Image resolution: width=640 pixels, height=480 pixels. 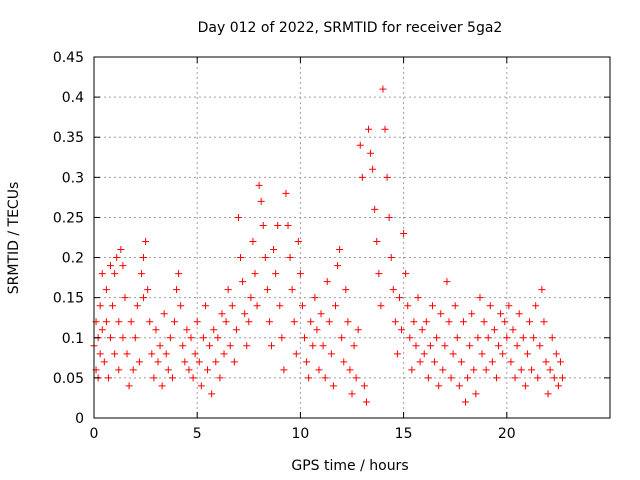 I want to click on y-tick-labels: 0 0.05 0.1 0.15 0.2 0.25 0.3 0.35 0.4 0.45, so click(x=68, y=238).